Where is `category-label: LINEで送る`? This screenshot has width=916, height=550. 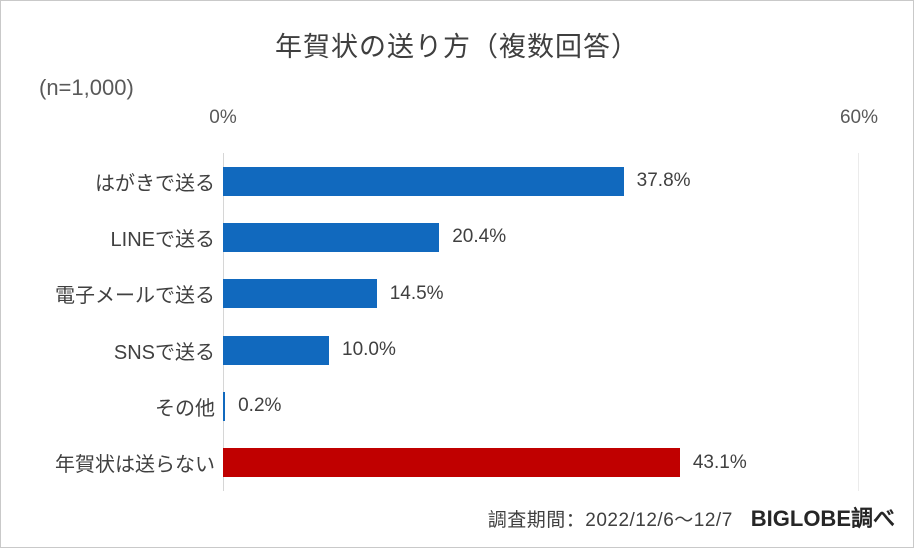
category-label: LINEで送る is located at coordinates (162, 239).